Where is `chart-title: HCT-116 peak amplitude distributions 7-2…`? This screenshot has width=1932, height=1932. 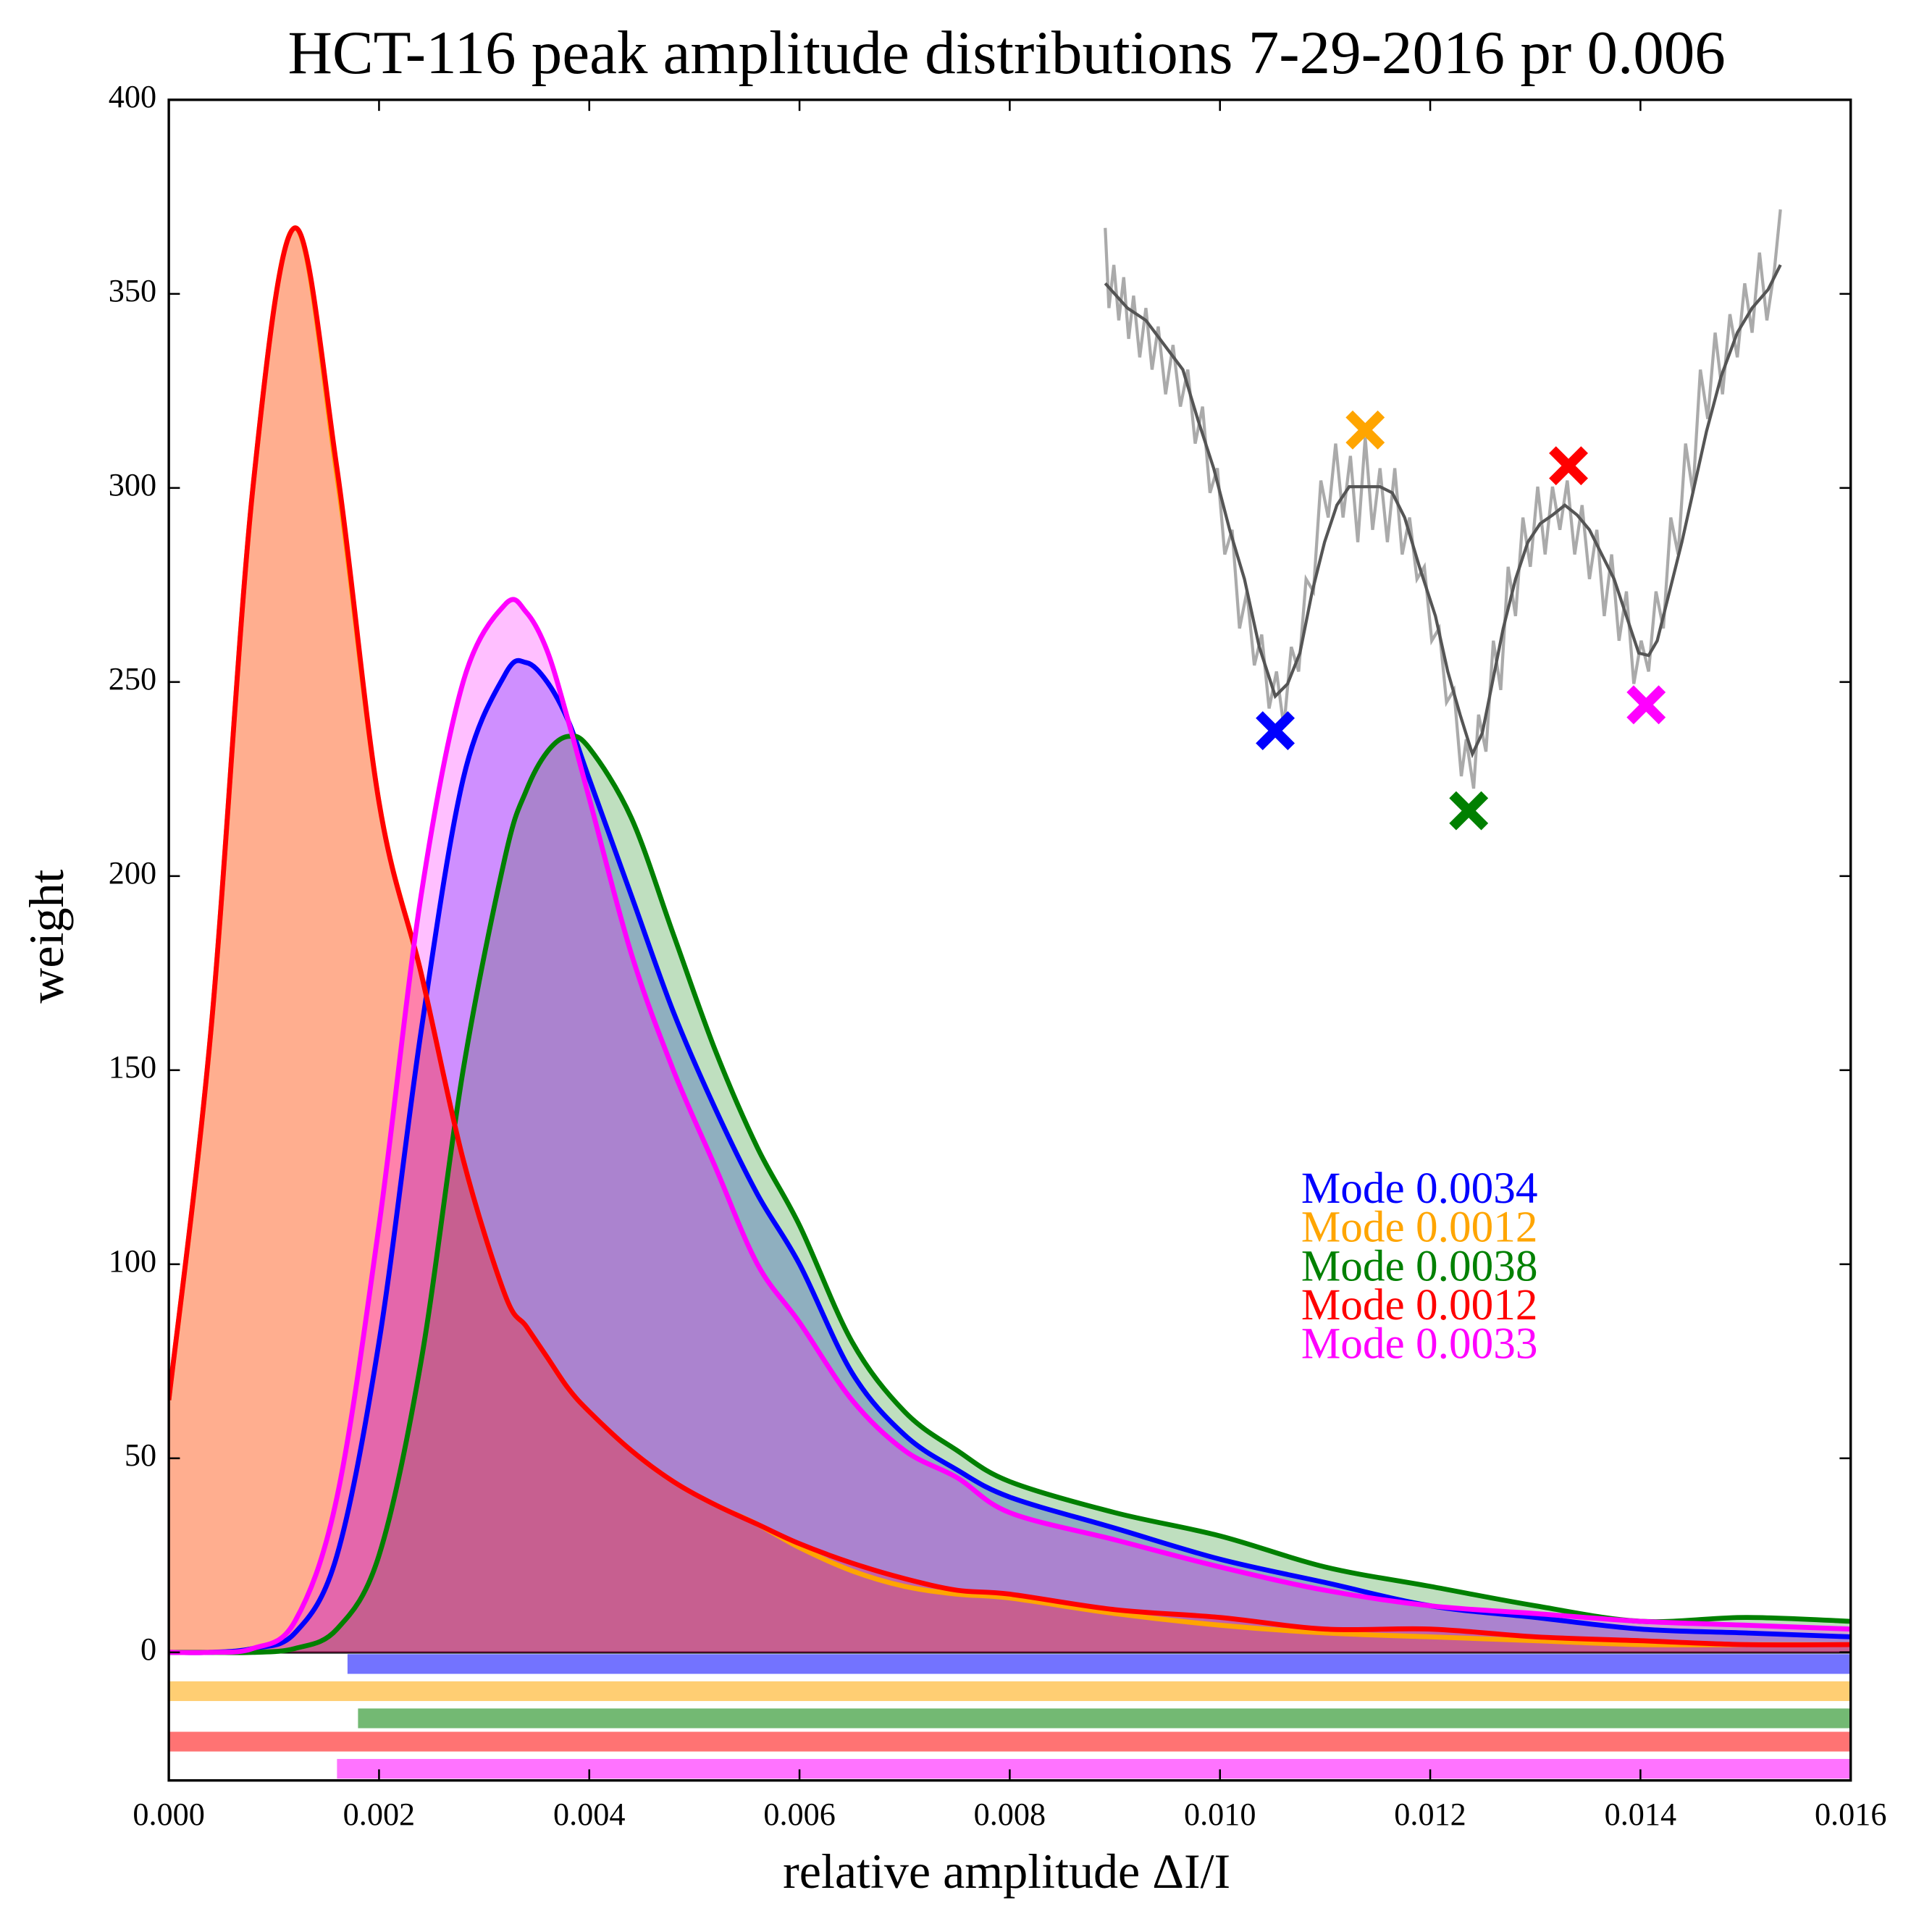 chart-title: HCT-116 peak amplitude distributions 7-2… is located at coordinates (1006, 53).